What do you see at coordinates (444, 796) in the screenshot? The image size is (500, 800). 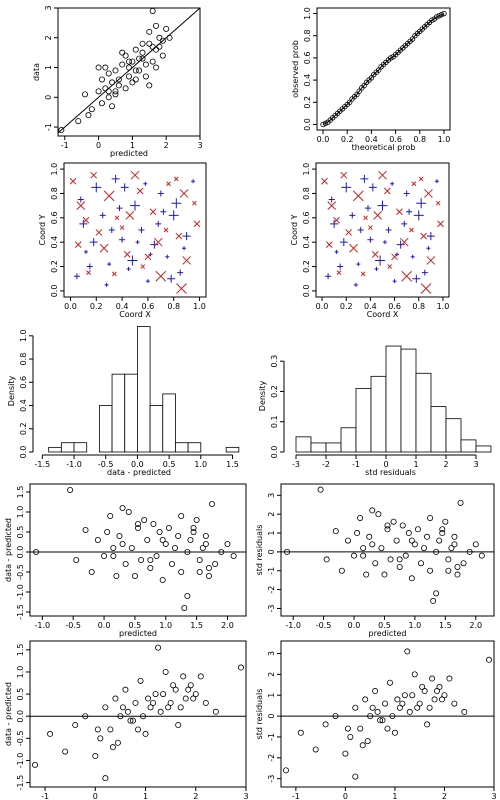 I see `x-tick-label: 2` at bounding box center [444, 796].